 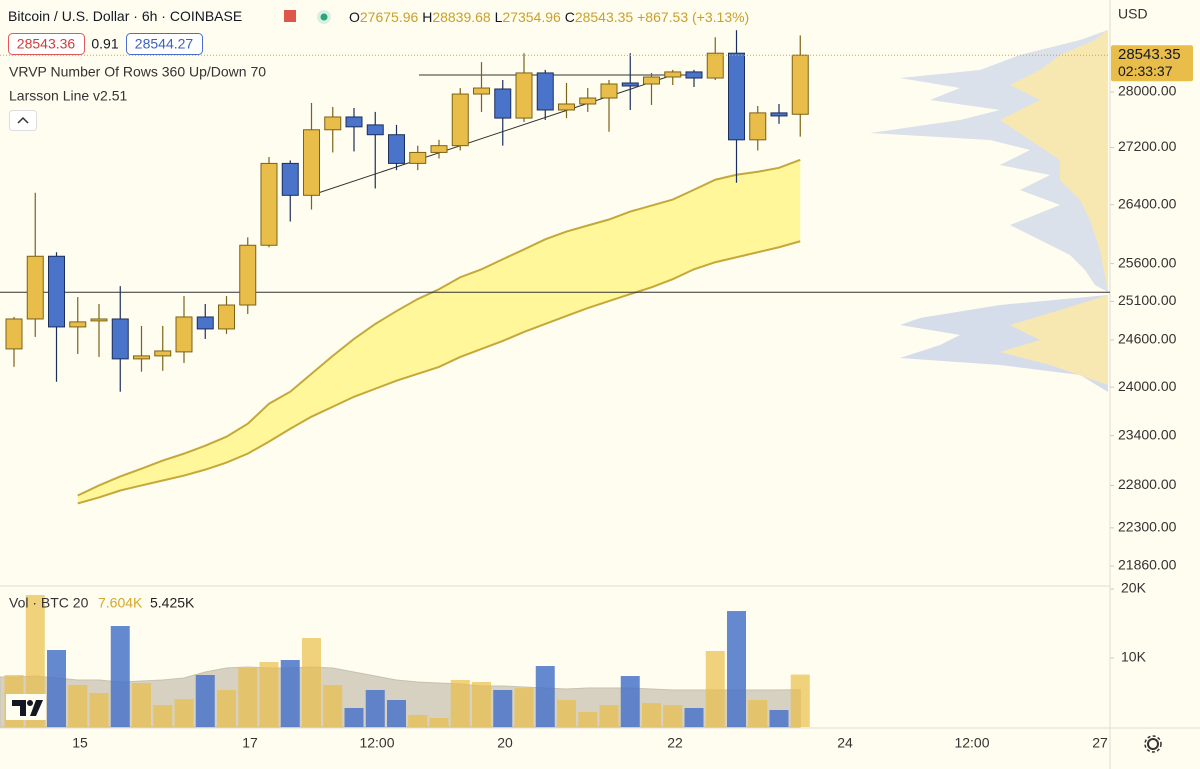 I want to click on y-tick-label: 27200.00, so click(x=1147, y=146).